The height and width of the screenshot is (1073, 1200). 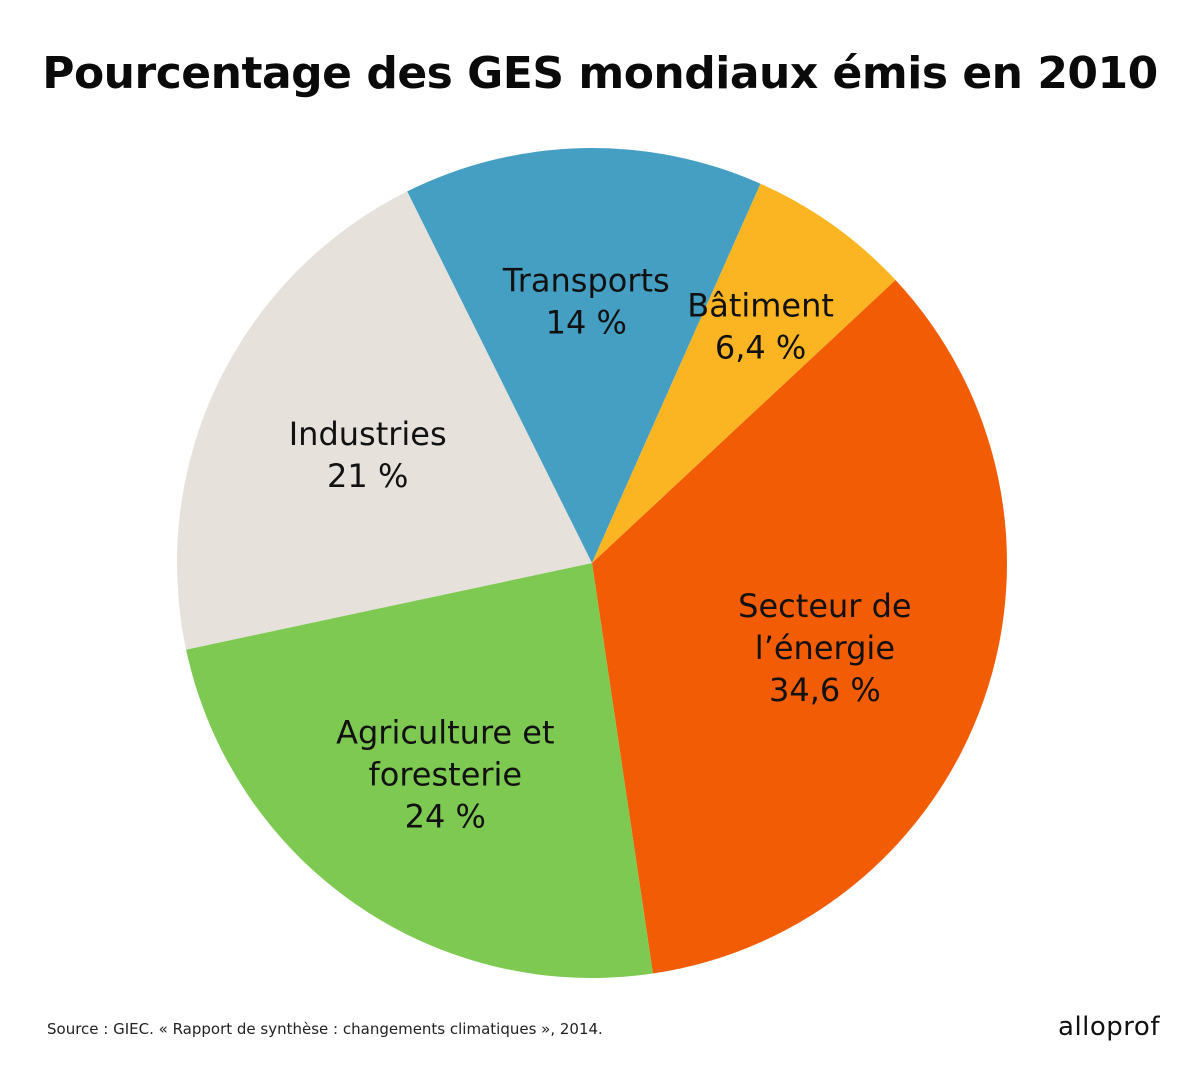 What do you see at coordinates (744, 373) in the screenshot?
I see `pie-slice-b-timent` at bounding box center [744, 373].